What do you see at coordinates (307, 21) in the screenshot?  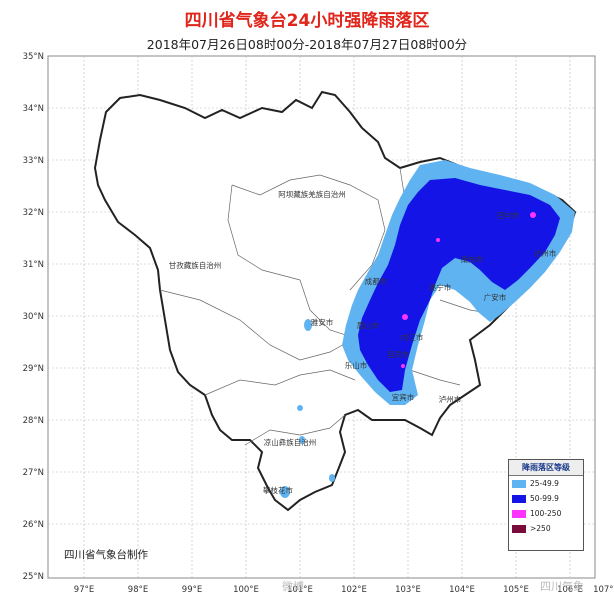 I see `map-title: 四川省气象台24小时强降雨落区` at bounding box center [307, 21].